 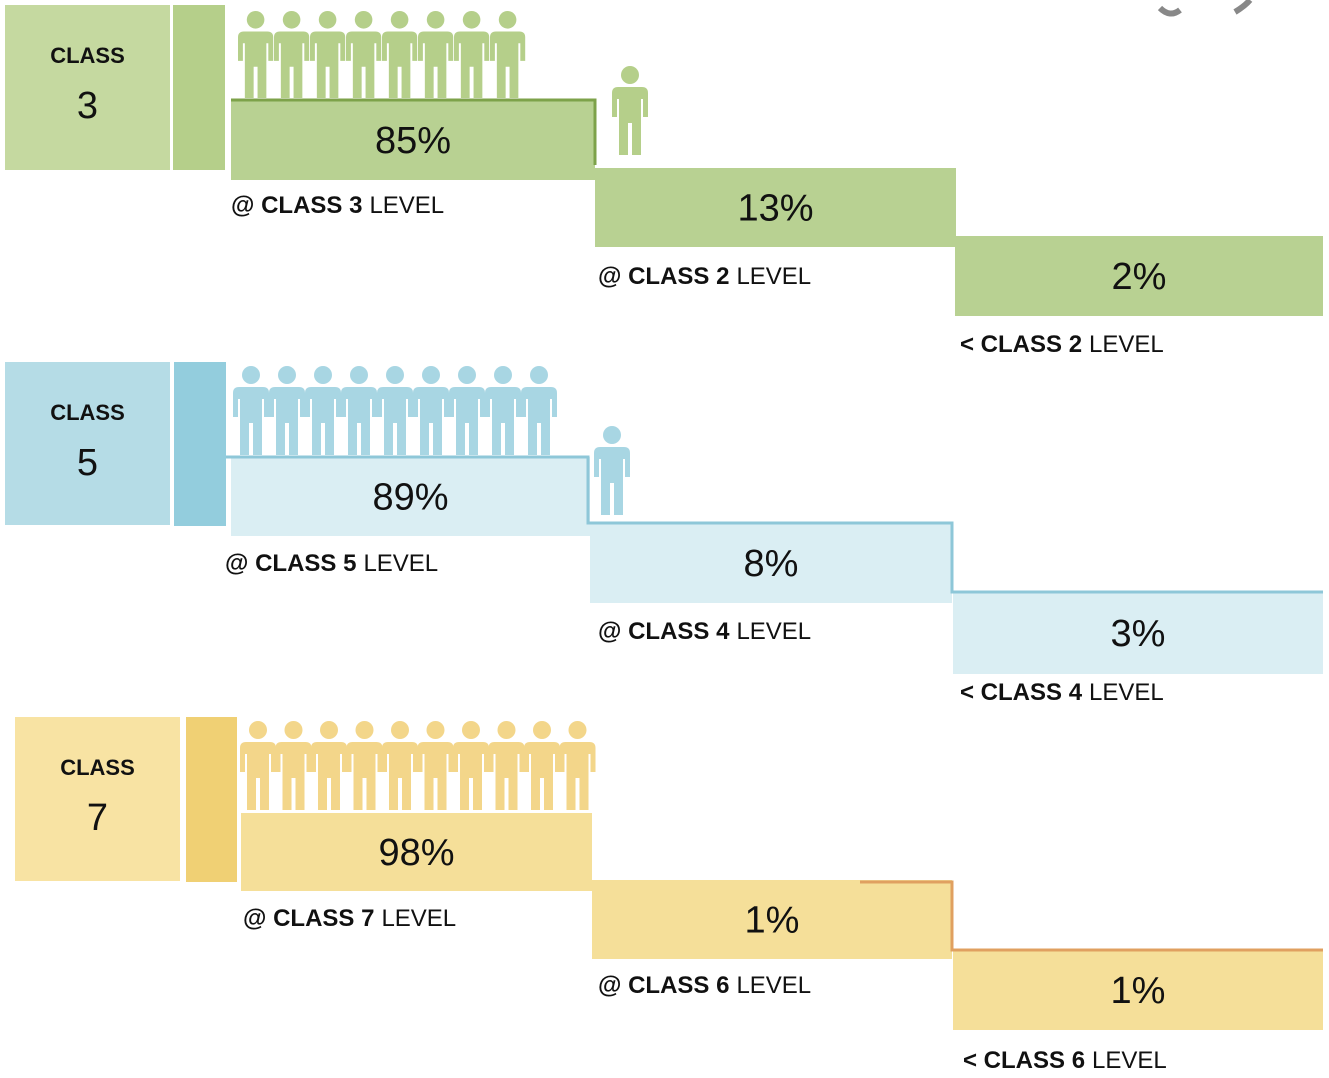 I want to click on step-value: 1%, so click(x=772, y=921).